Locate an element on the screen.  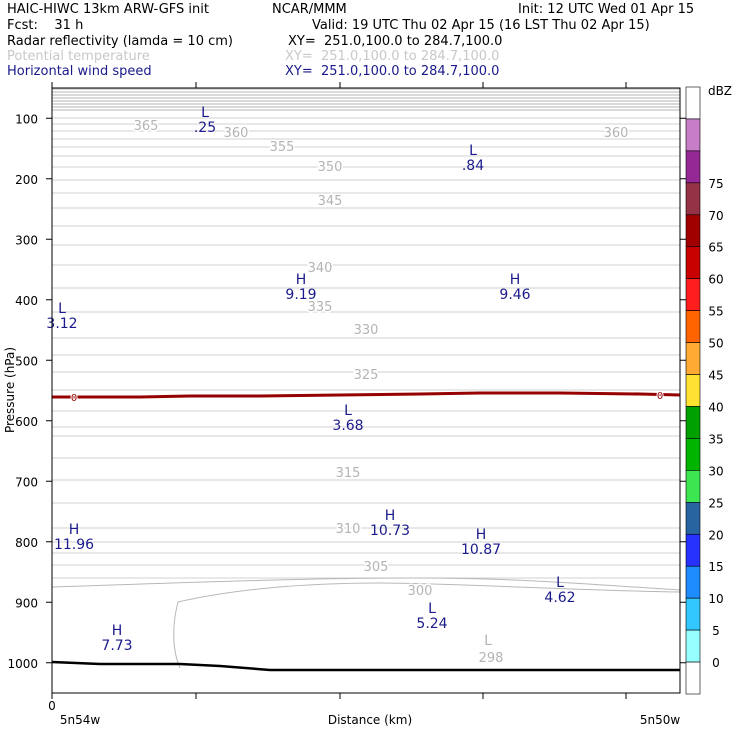
model-title: HAIC-HIWC 13km ARW-GFS init is located at coordinates (108, 9).